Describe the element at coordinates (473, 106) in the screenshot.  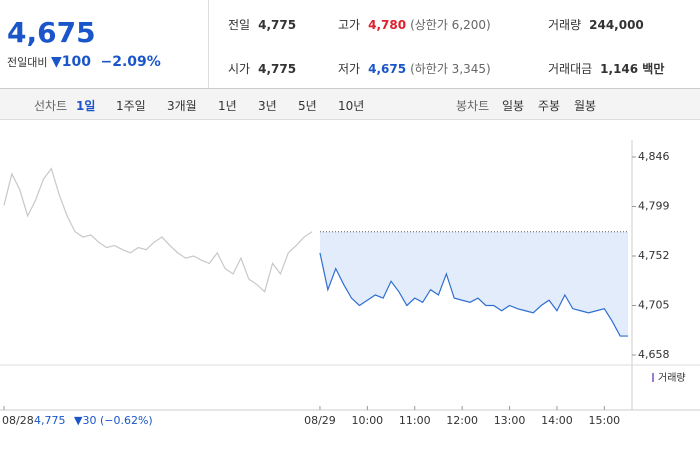
I see `tab-group-label: 봉차트` at that location.